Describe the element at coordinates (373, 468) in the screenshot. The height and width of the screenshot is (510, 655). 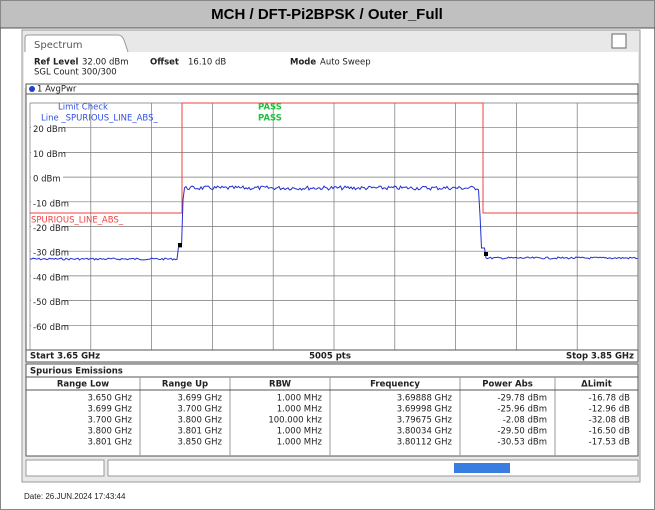
I see `status-bar` at that location.